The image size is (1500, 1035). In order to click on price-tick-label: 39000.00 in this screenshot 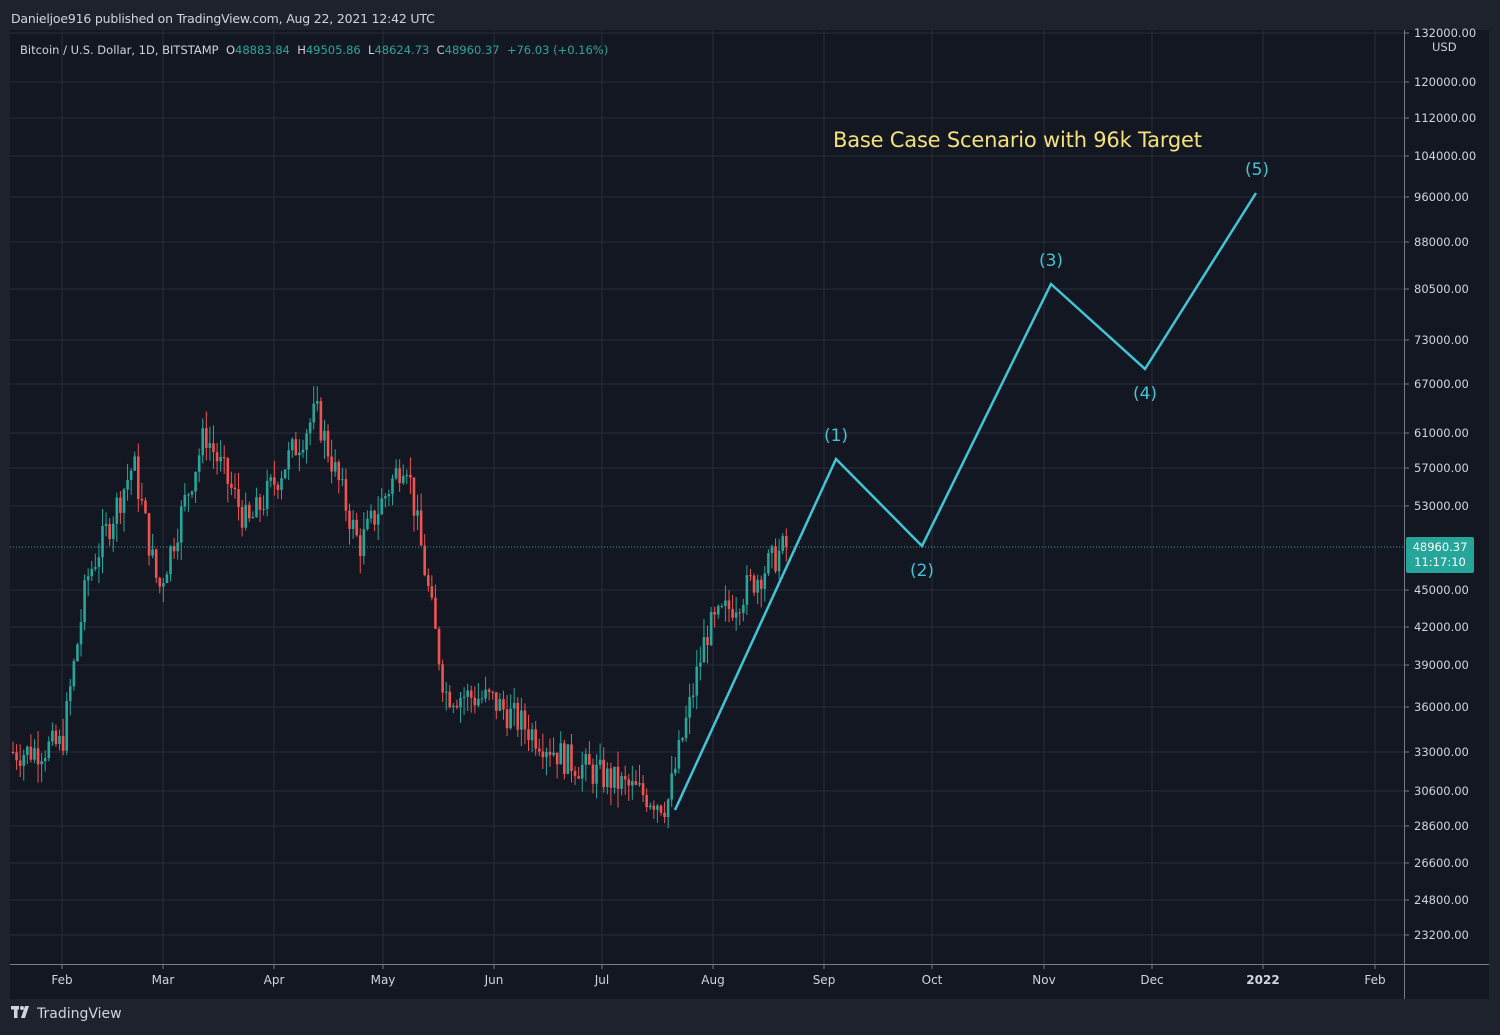, I will do `click(1441, 665)`.